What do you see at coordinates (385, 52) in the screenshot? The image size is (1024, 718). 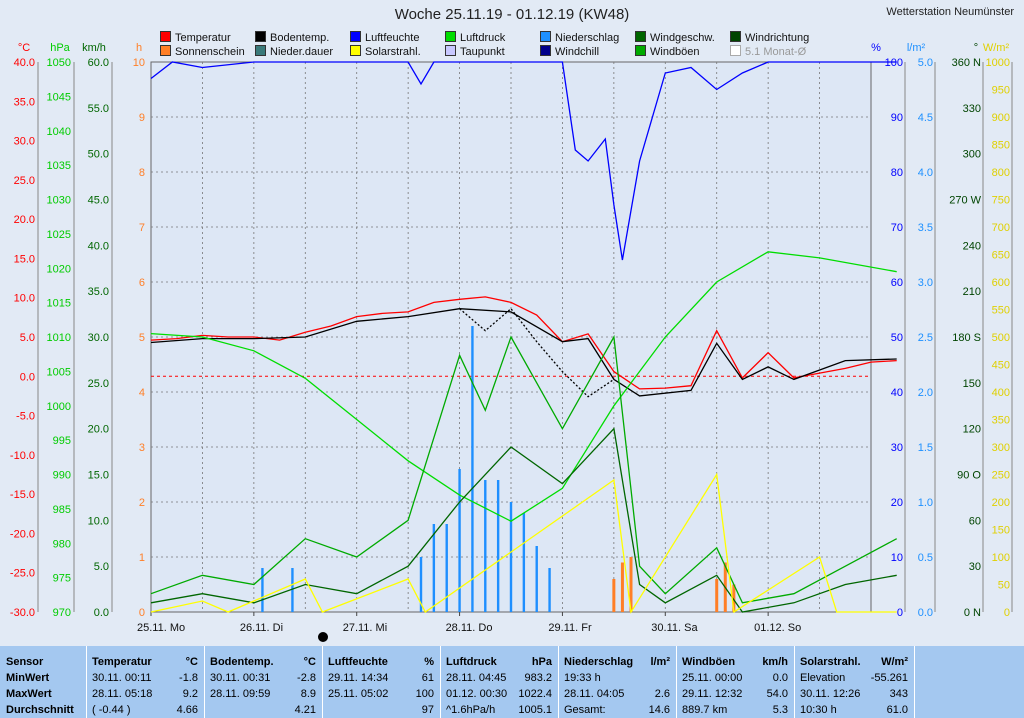 I see `legend-item-solarstrahl: Solarstrahl.` at bounding box center [385, 52].